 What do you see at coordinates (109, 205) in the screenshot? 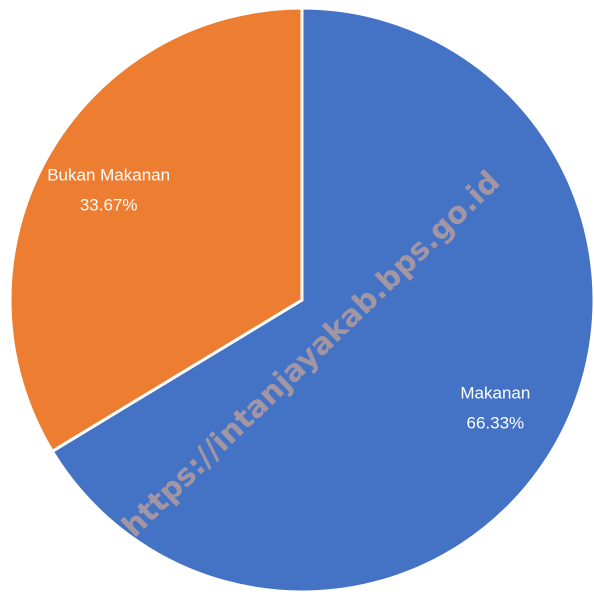
I see `slice-value-label: 33.67%` at bounding box center [109, 205].